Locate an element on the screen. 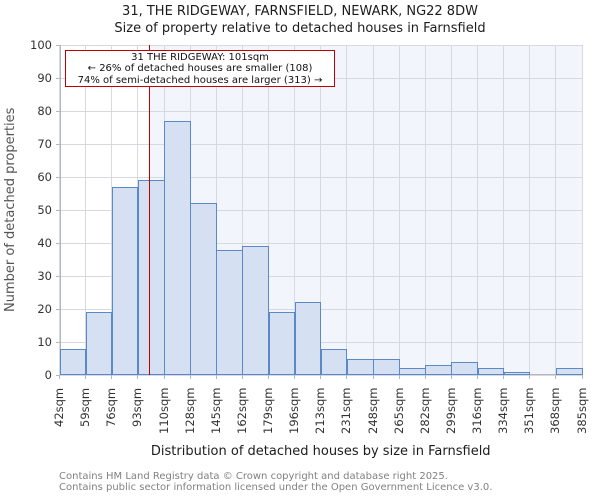 Image resolution: width=600 pixels, height=500 pixels. x-tick-label: 110sqm is located at coordinates (163, 410).